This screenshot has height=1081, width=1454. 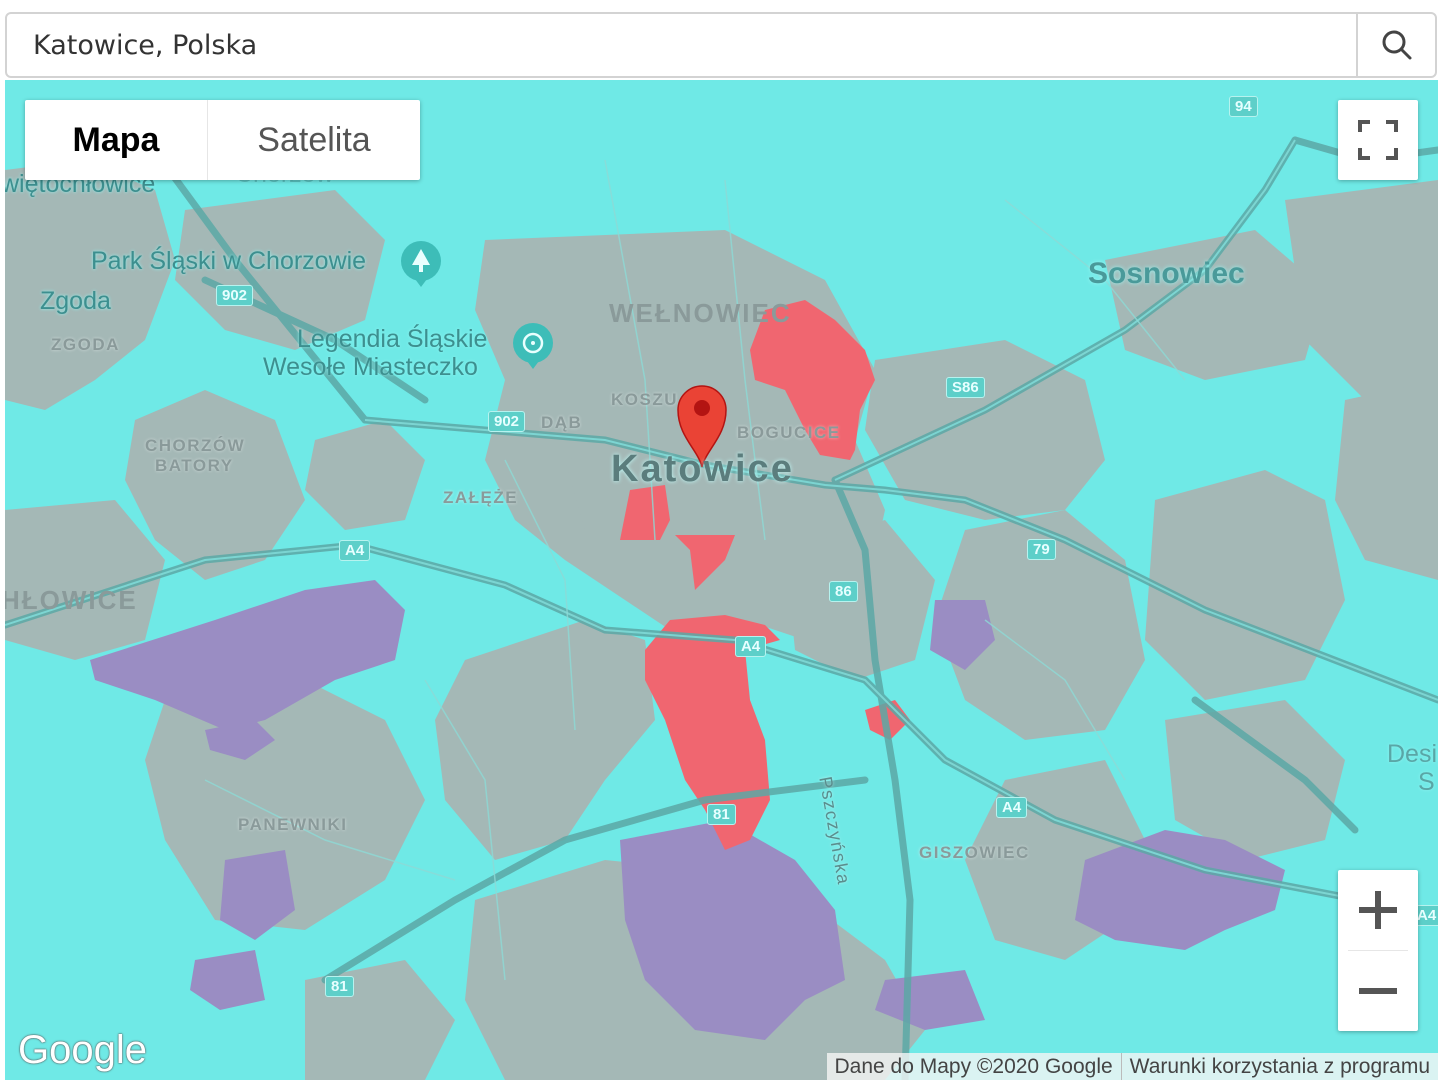 I want to click on zoom-out-button, so click(x=1378, y=991).